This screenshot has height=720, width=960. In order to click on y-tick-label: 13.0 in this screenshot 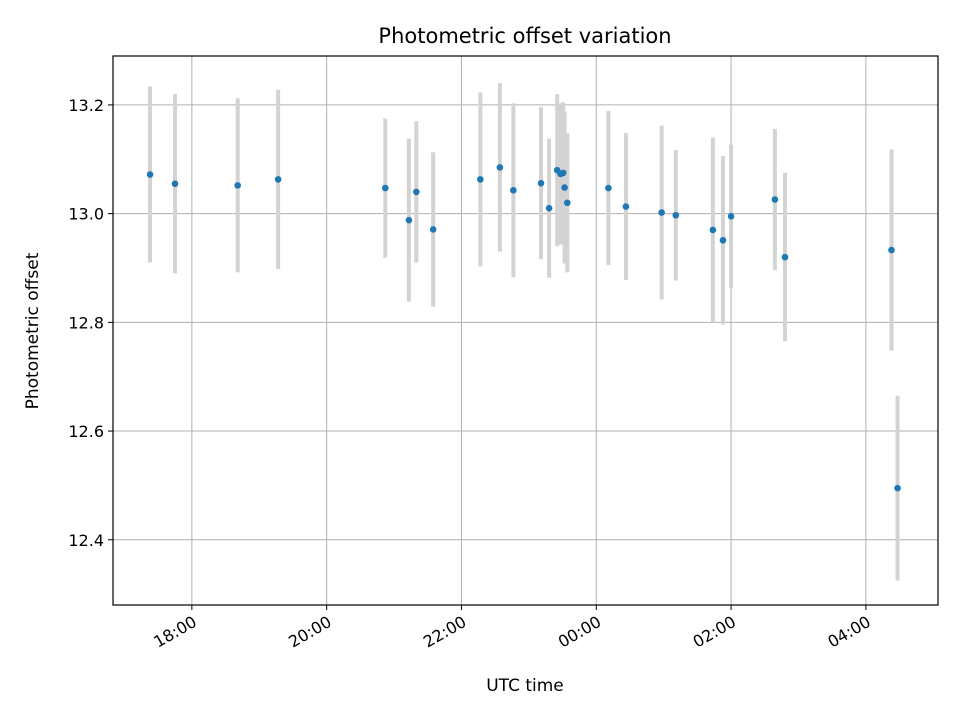, I will do `click(86, 214)`.